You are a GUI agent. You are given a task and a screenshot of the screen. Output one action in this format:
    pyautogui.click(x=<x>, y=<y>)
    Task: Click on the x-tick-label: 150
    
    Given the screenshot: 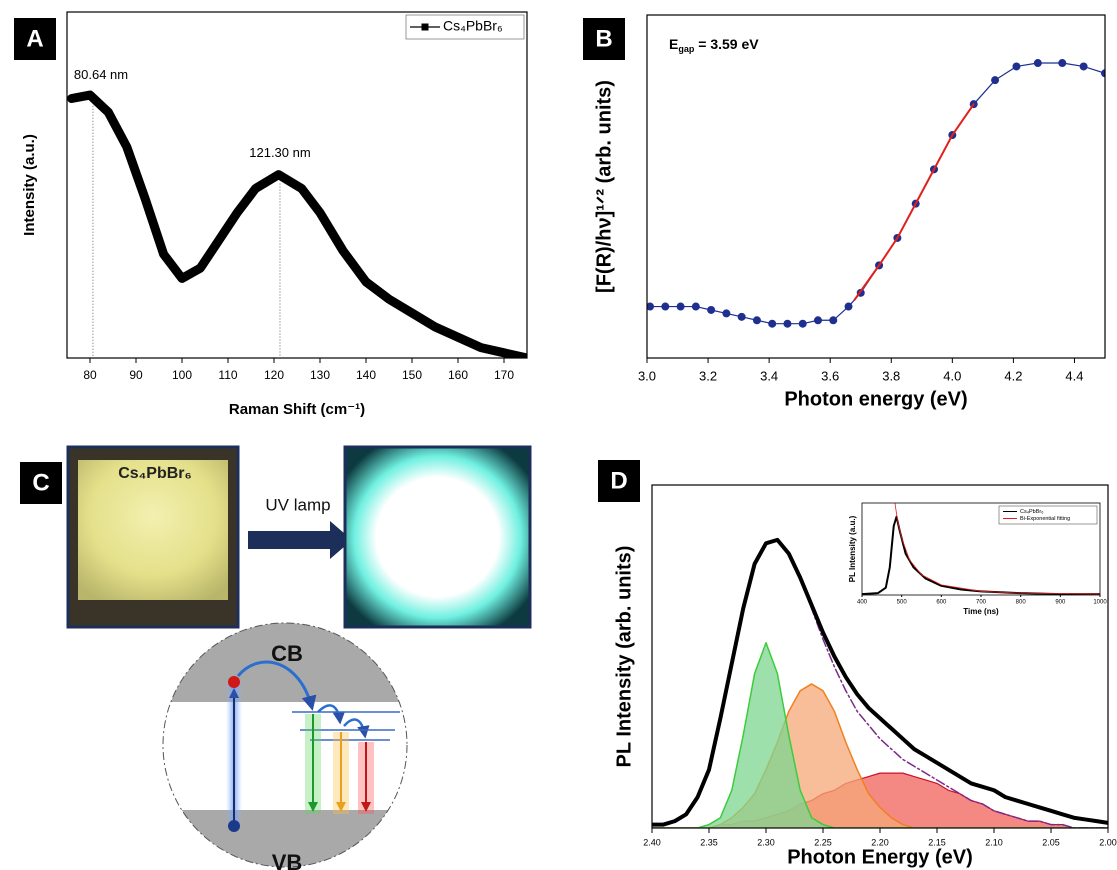 What is the action you would take?
    pyautogui.click(x=412, y=375)
    